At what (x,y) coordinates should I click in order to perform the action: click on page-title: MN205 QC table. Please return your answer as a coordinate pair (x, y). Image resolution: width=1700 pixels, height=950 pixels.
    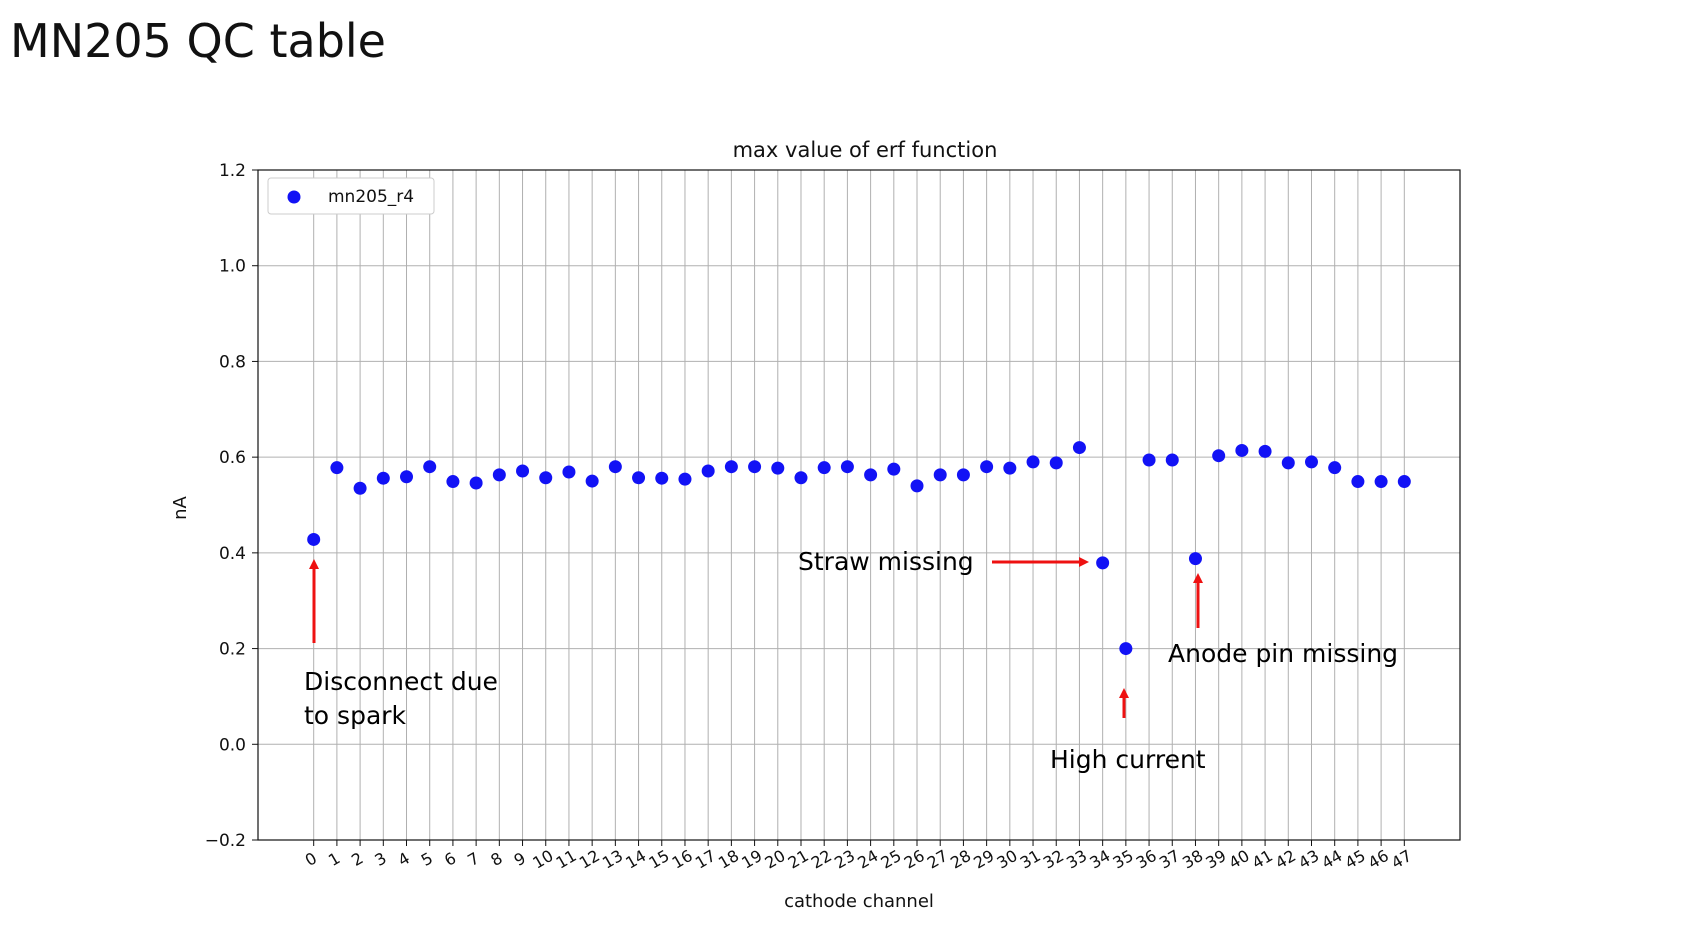
    Looking at the image, I should click on (198, 41).